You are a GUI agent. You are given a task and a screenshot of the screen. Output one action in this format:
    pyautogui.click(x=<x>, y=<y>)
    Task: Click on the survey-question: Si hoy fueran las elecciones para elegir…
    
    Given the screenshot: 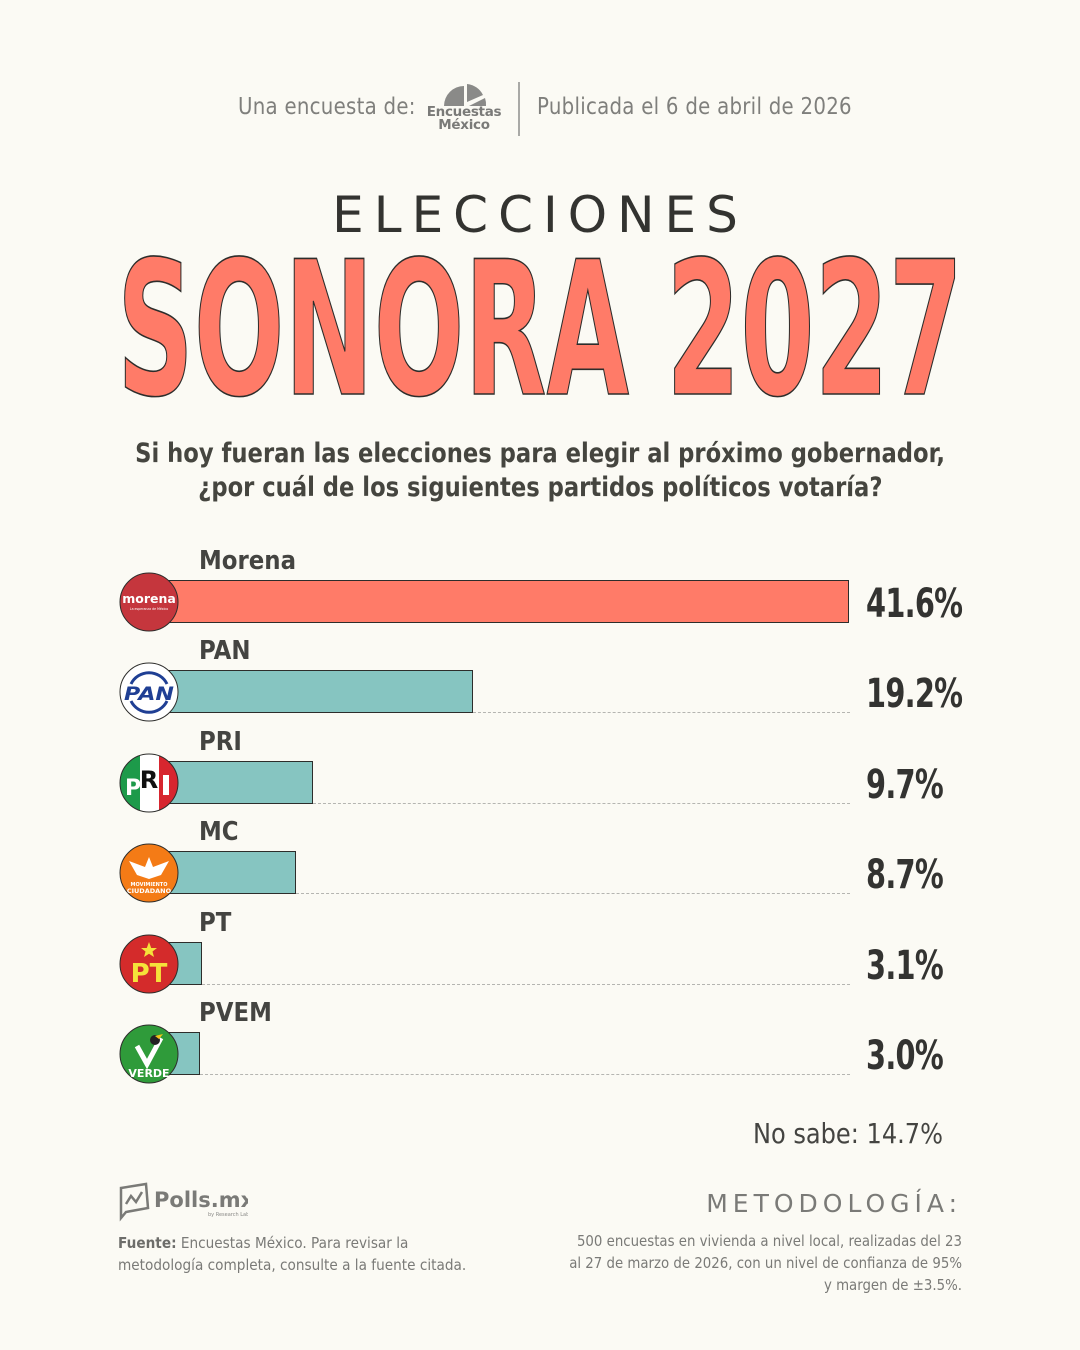 What is the action you would take?
    pyautogui.click(x=540, y=471)
    